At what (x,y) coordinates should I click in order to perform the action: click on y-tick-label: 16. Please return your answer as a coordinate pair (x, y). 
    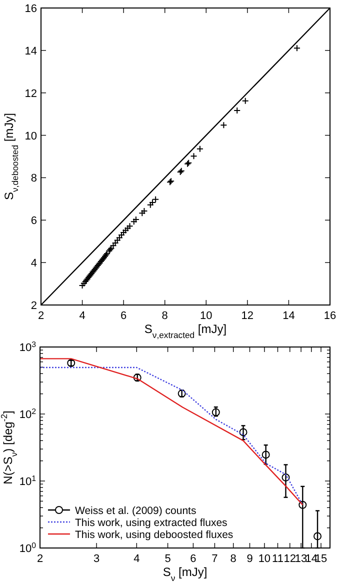
    Looking at the image, I should click on (30, 9).